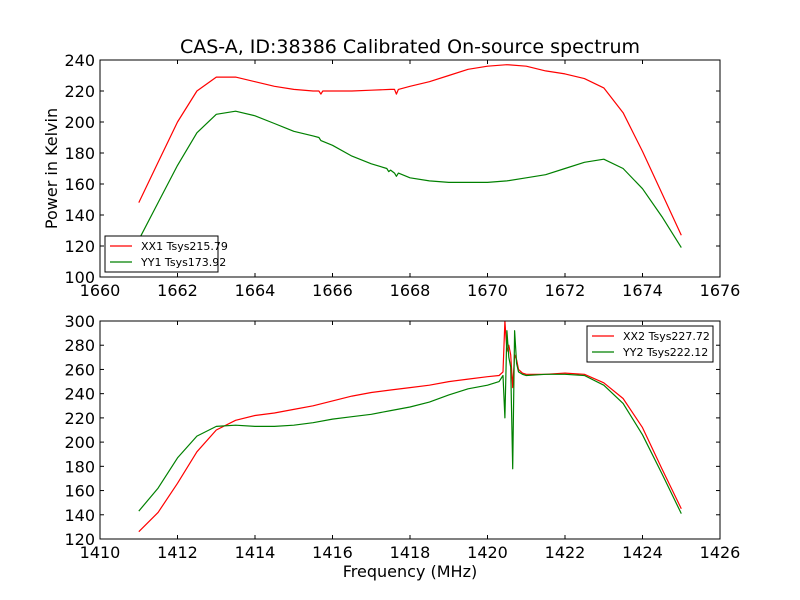  What do you see at coordinates (720, 552) in the screenshot?
I see `x-tick-label: 1426` at bounding box center [720, 552].